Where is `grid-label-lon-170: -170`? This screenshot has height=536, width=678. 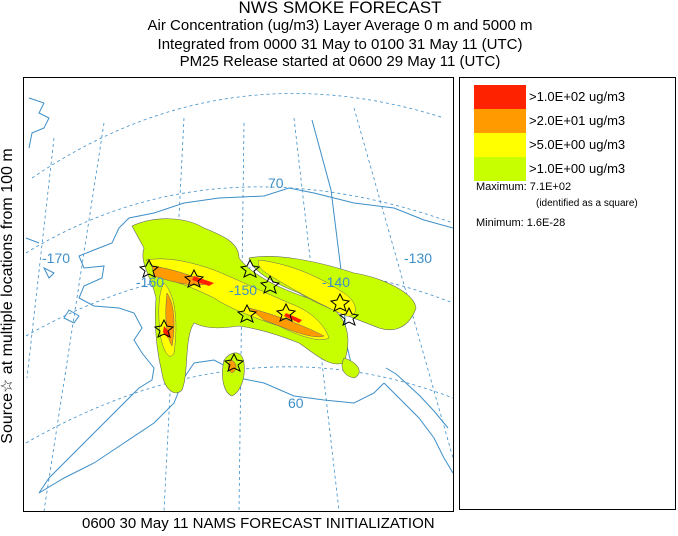 grid-label-lon-170: -170 is located at coordinates (56, 258).